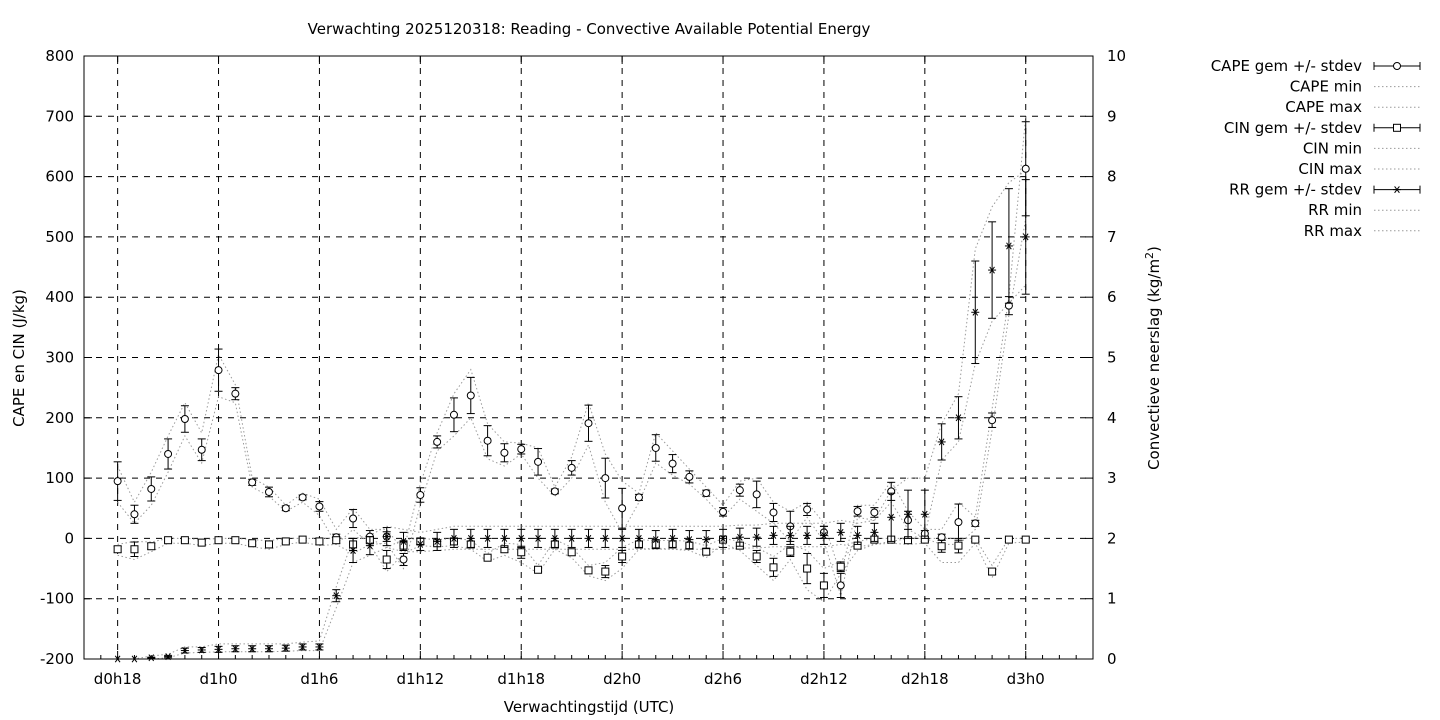 The width and height of the screenshot is (1440, 720). Describe the element at coordinates (66, 357) in the screenshot. I see `y-left-axis-ticks: -200 -100 0 100 200 300 400 500 600 700 800` at that location.